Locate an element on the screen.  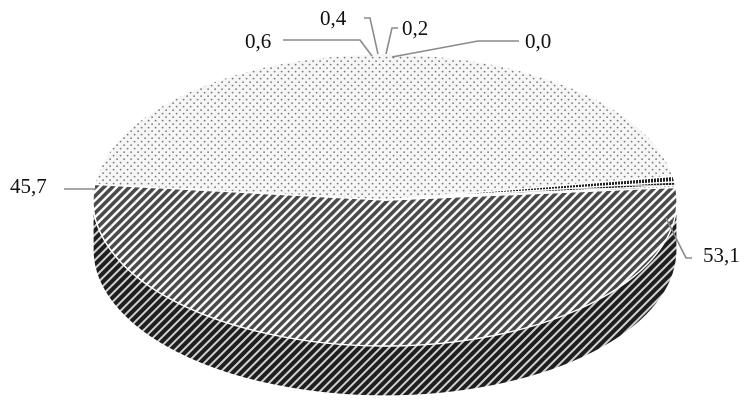
data-label-3: 0,4 is located at coordinates (333, 18).